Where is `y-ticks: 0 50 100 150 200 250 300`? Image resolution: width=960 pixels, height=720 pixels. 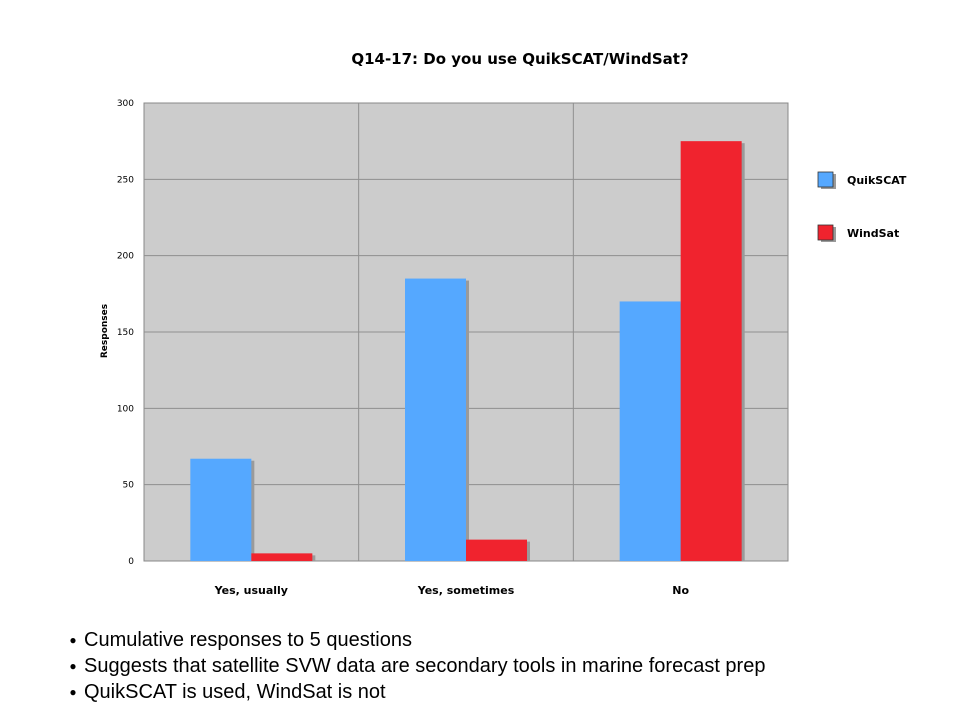
y-ticks: 0 50 100 150 200 250 300 is located at coordinates (125, 333).